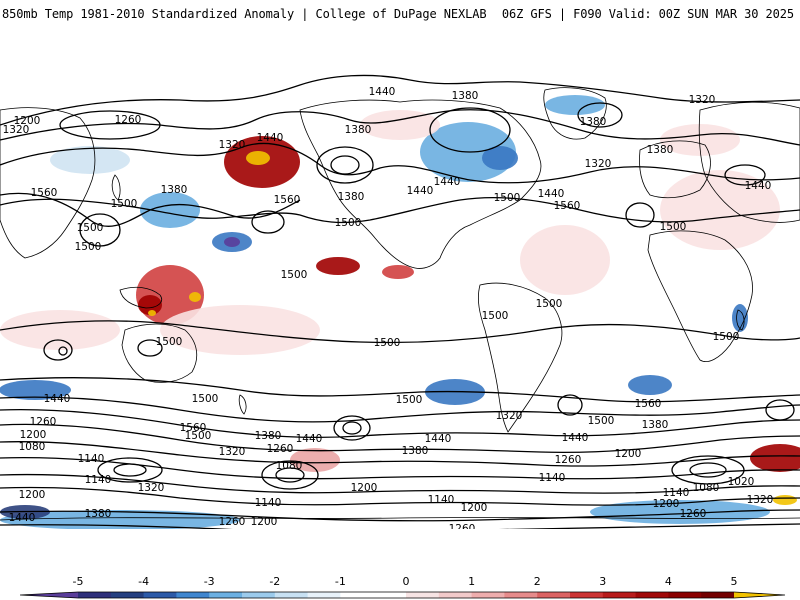 The image size is (800, 600). Describe the element at coordinates (520, 357) in the screenshot. I see `coast-south-america` at that location.